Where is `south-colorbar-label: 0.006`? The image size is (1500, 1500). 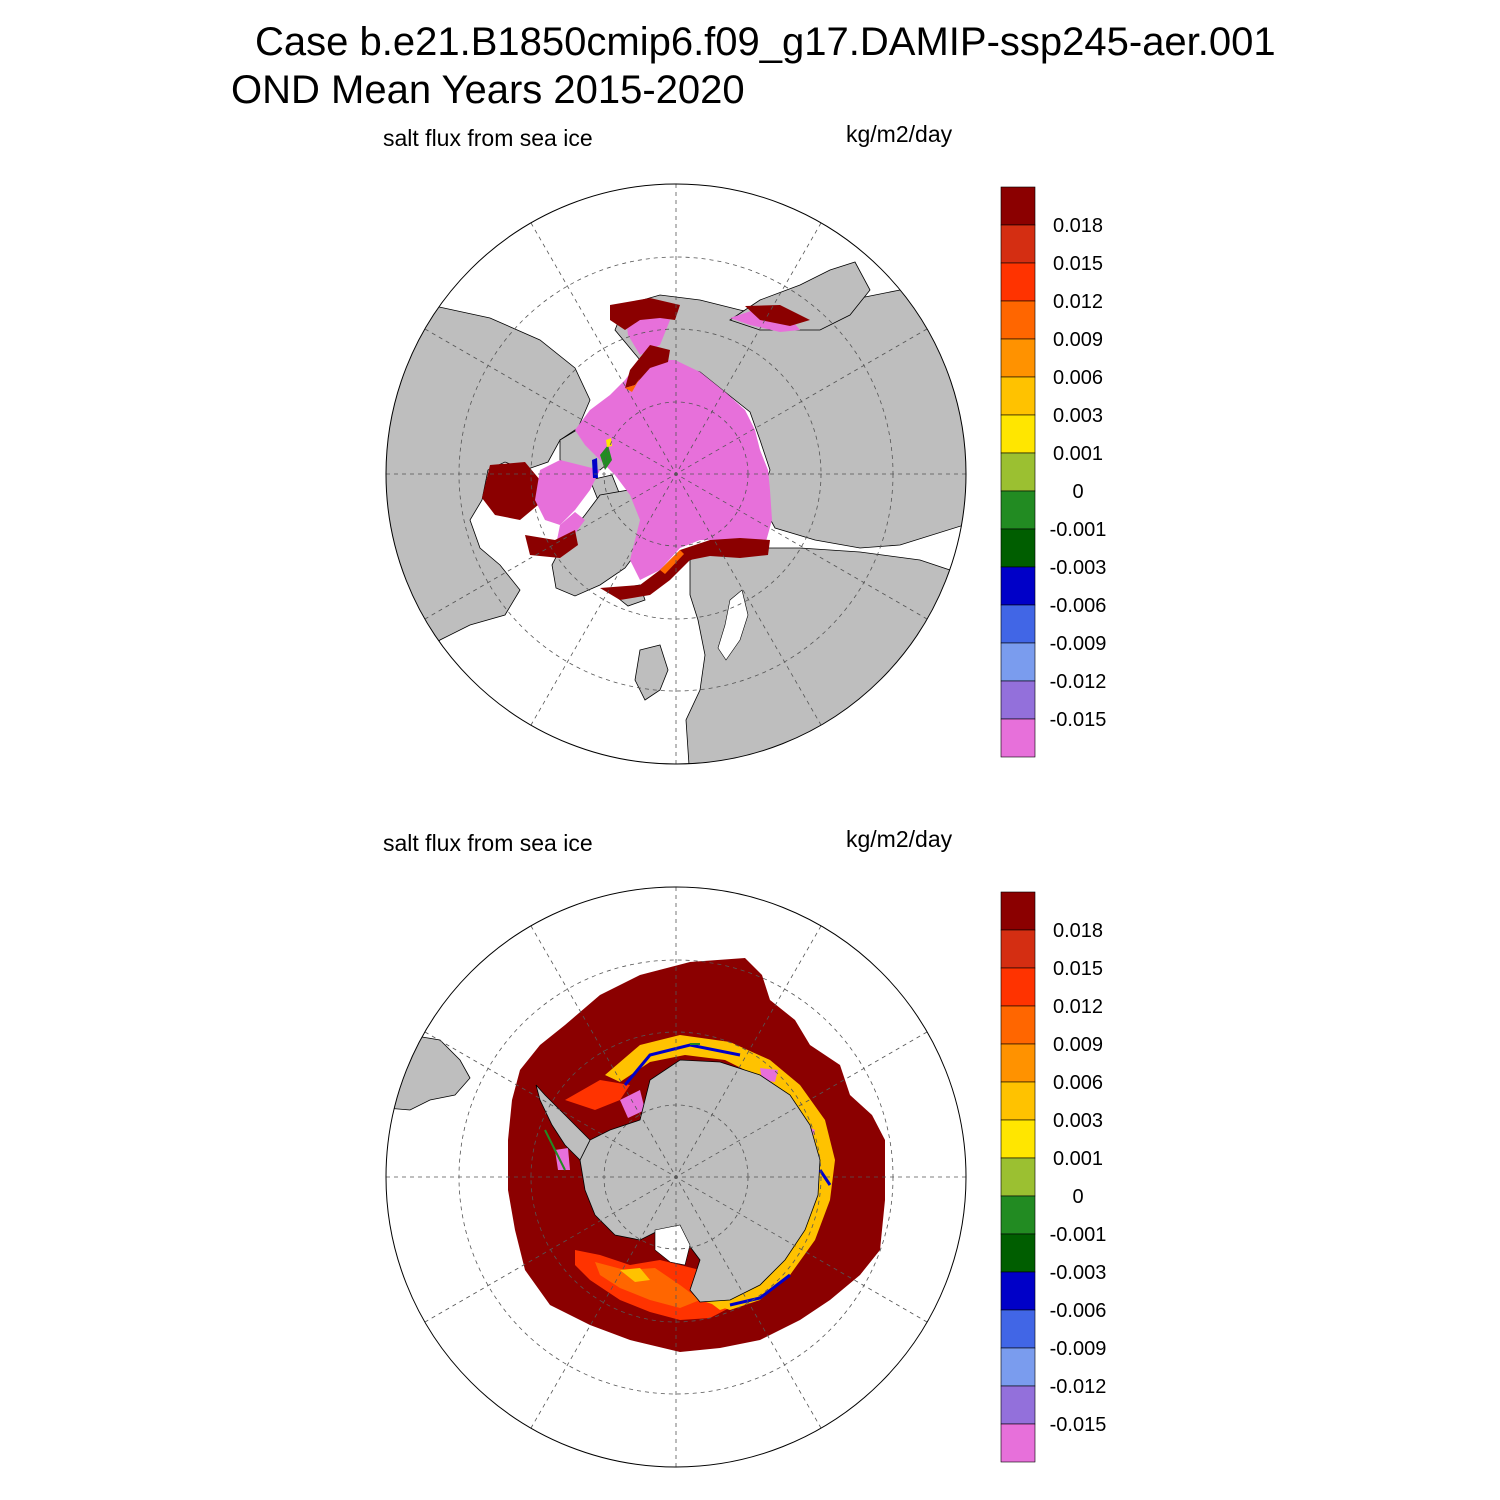
south-colorbar-label: 0.006 is located at coordinates (1078, 1083).